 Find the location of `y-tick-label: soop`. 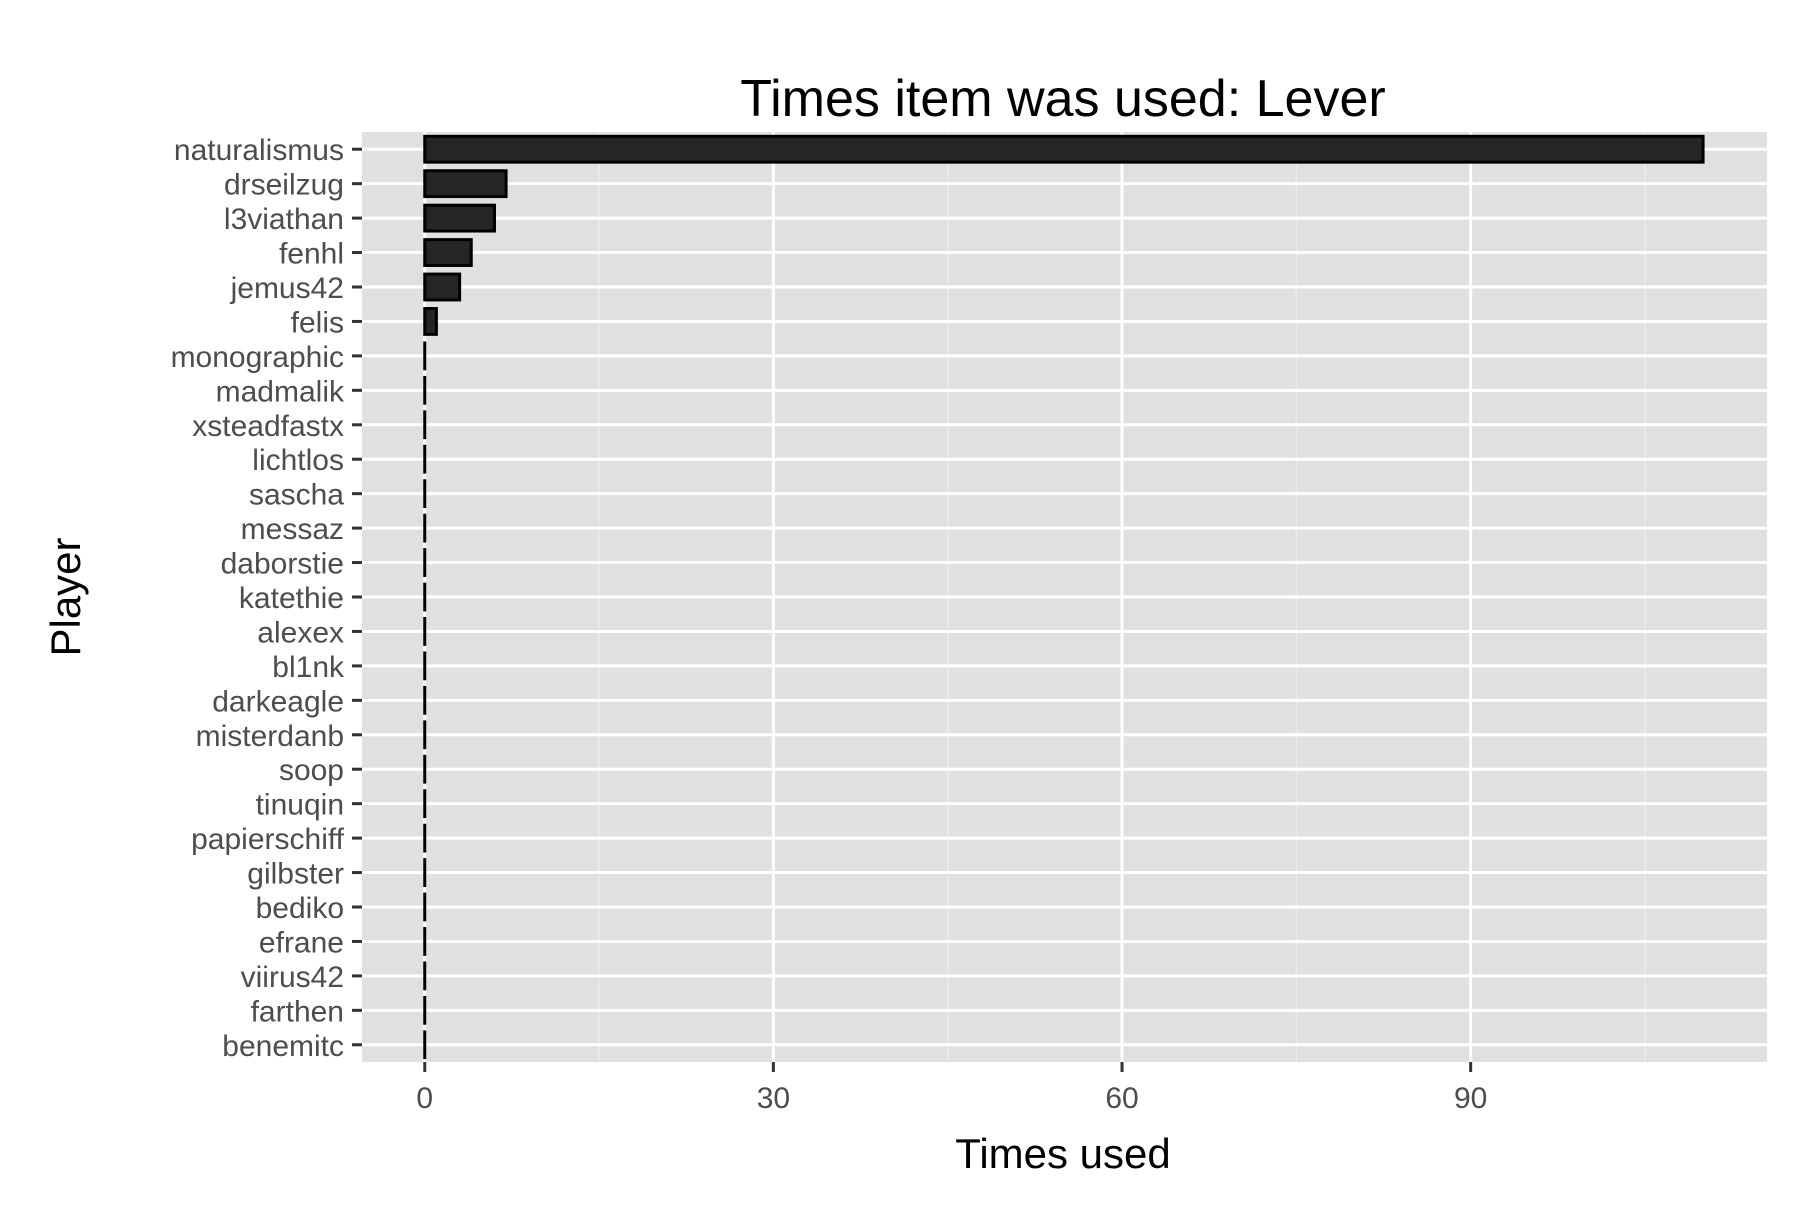

y-tick-label: soop is located at coordinates (311, 770).